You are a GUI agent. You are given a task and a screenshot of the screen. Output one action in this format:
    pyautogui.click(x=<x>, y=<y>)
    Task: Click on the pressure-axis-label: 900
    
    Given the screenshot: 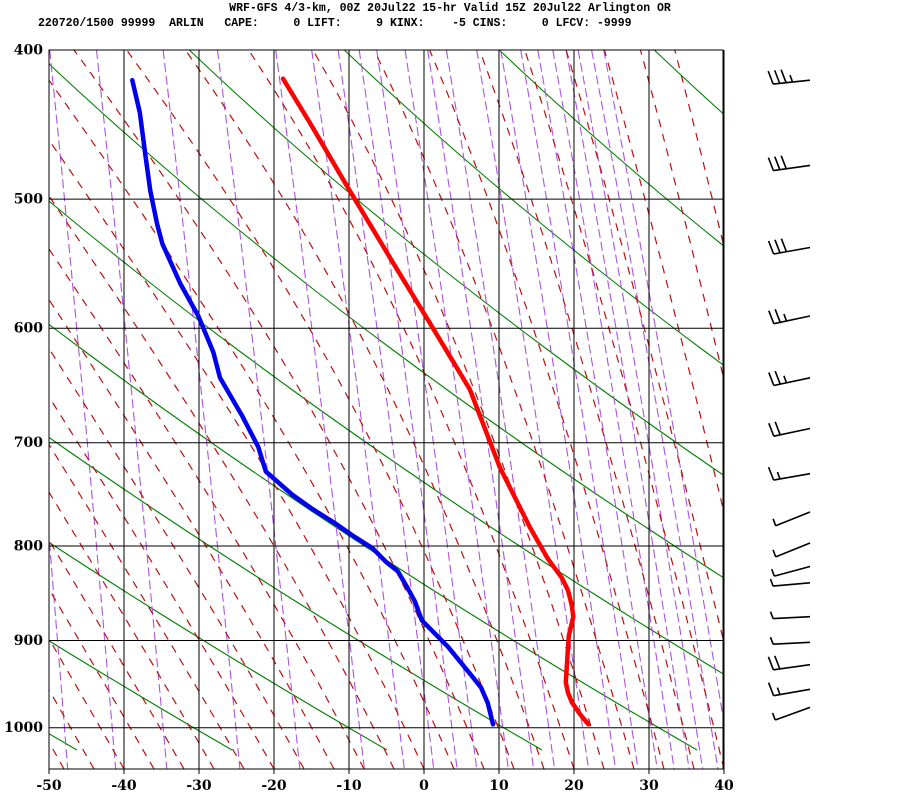 What is the action you would take?
    pyautogui.click(x=28, y=641)
    